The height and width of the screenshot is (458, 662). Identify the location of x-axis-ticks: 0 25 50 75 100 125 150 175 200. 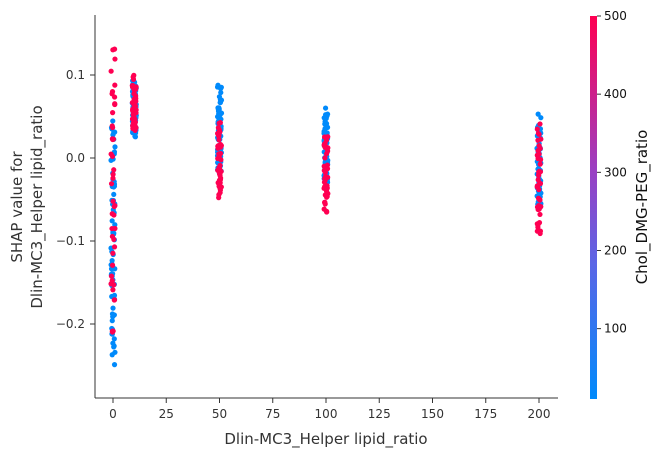
(329, 409).